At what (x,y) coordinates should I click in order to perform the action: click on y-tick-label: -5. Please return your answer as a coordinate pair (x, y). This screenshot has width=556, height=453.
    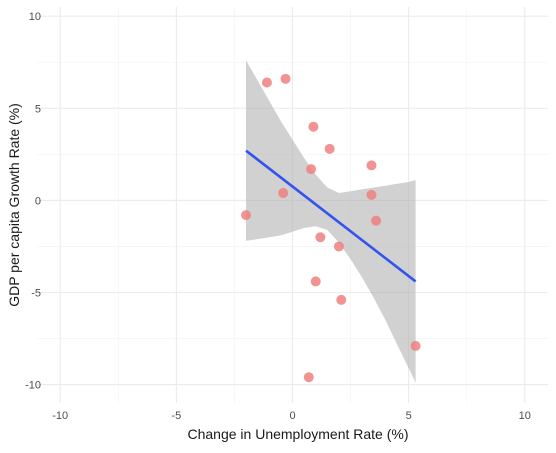
    Looking at the image, I should click on (36, 293).